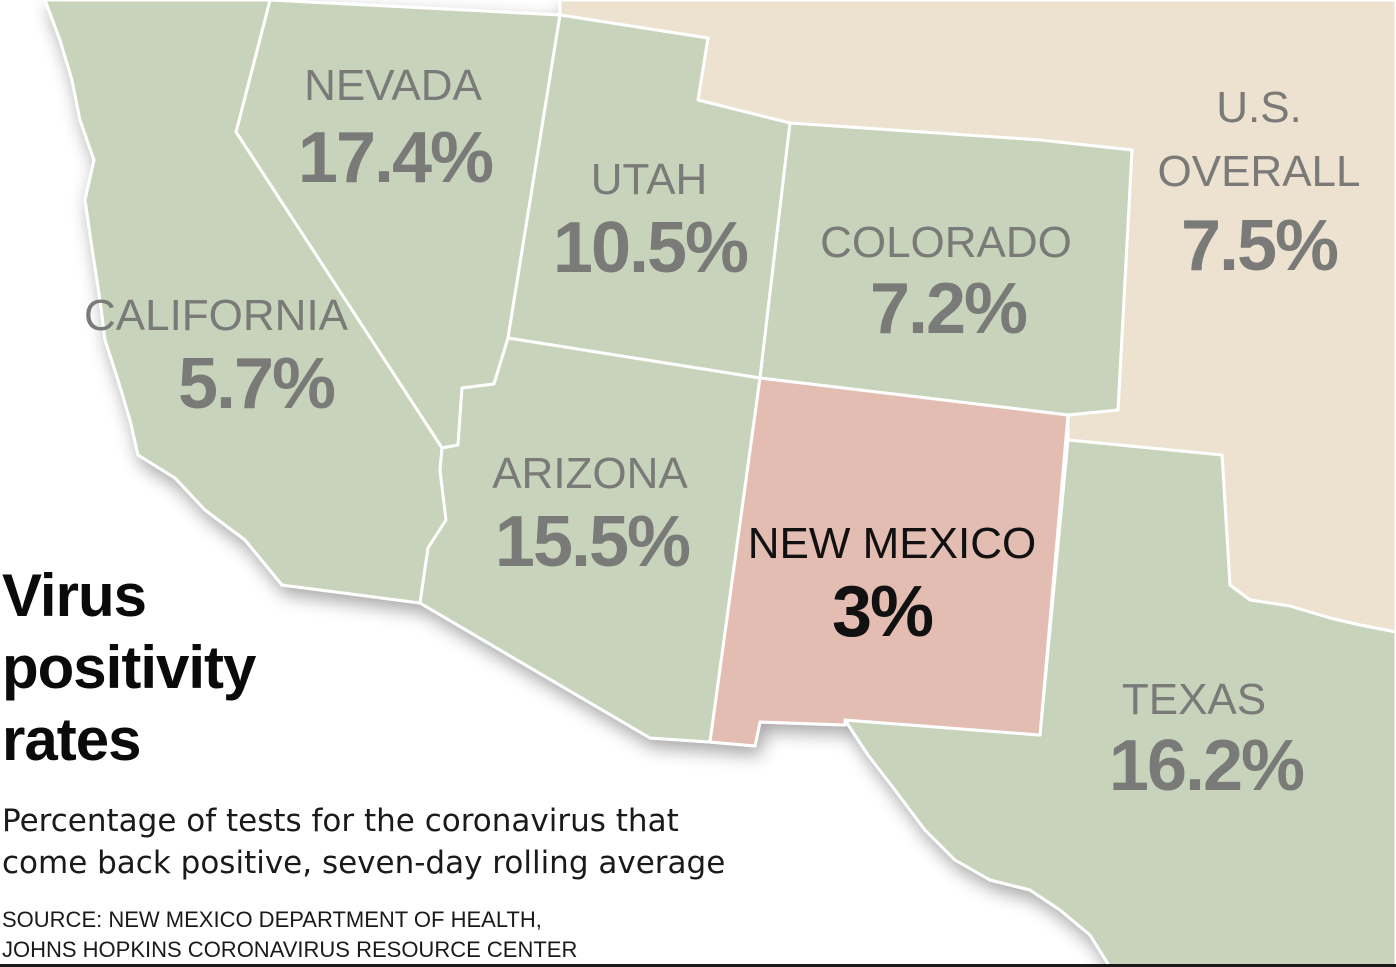  I want to click on label-name-arizona: ARIZONA, so click(590, 473).